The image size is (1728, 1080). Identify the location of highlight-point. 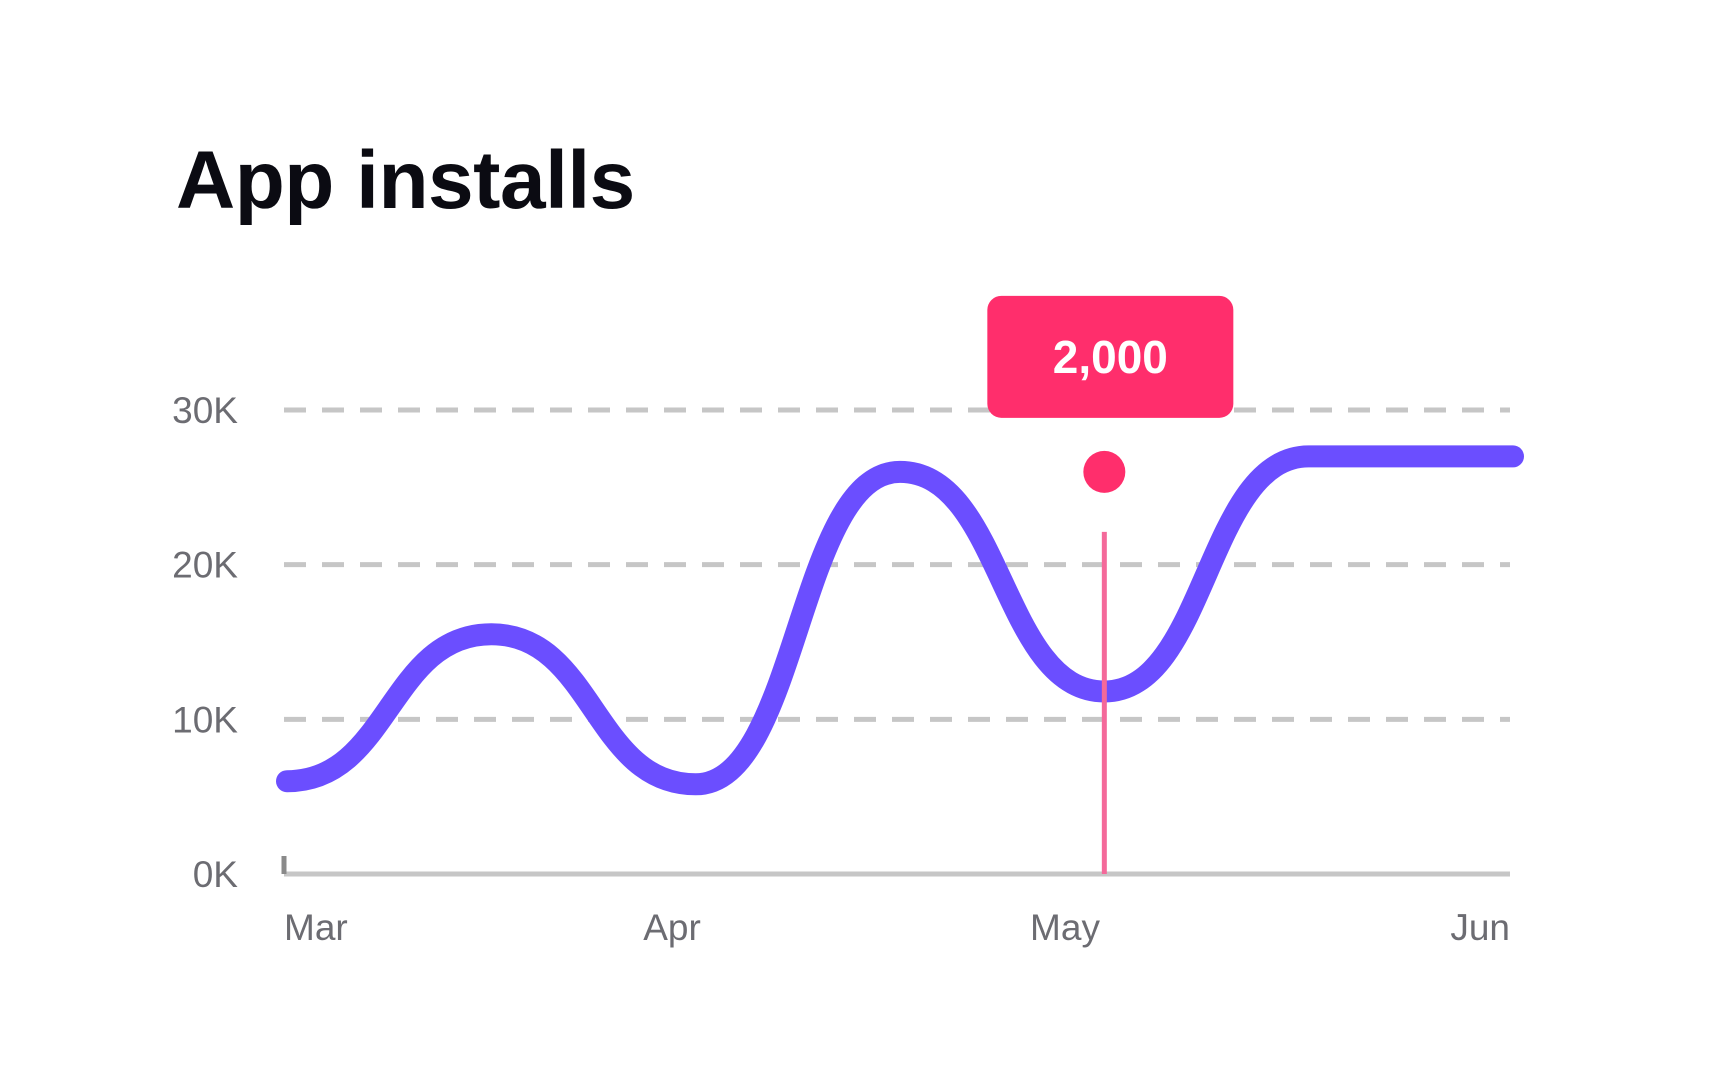
(1104, 471).